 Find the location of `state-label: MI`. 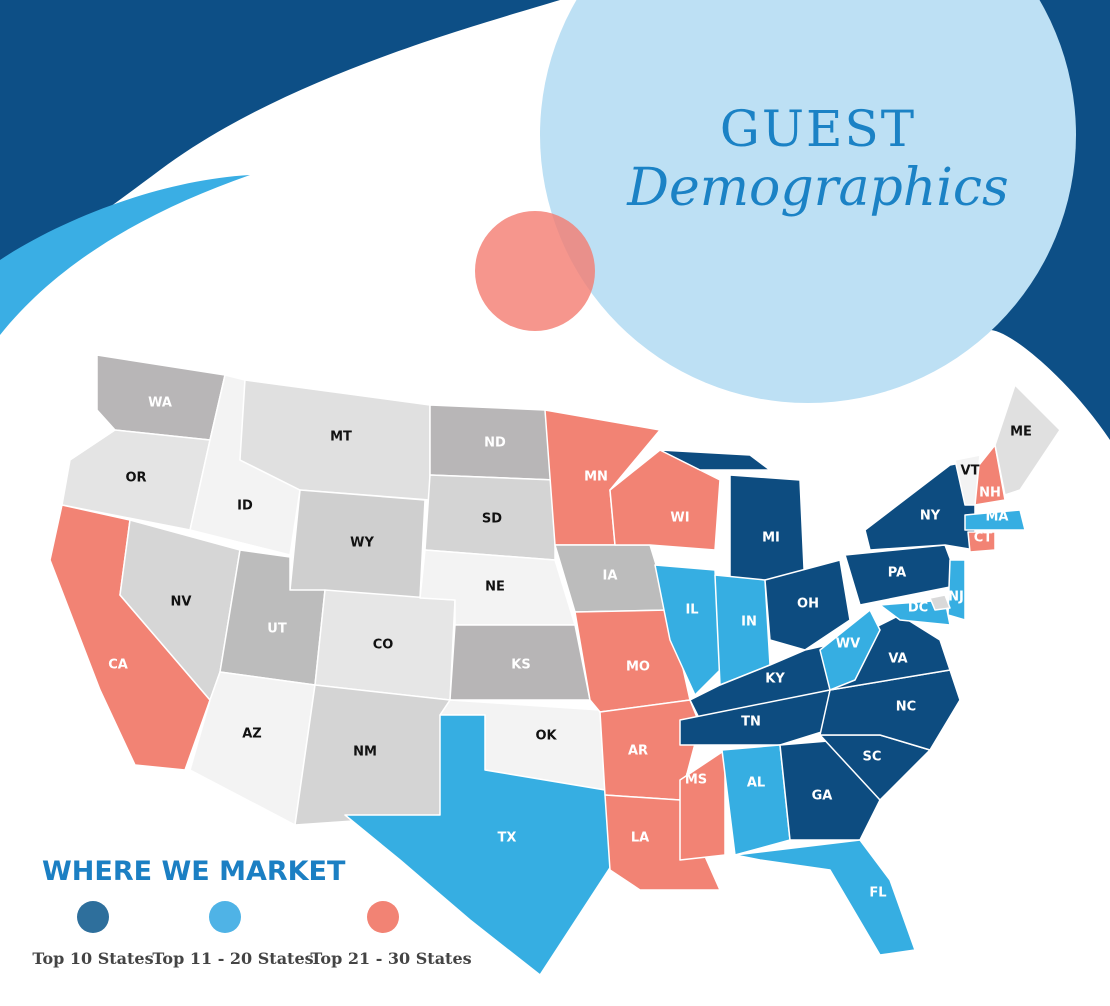

state-label: MI is located at coordinates (771, 538).